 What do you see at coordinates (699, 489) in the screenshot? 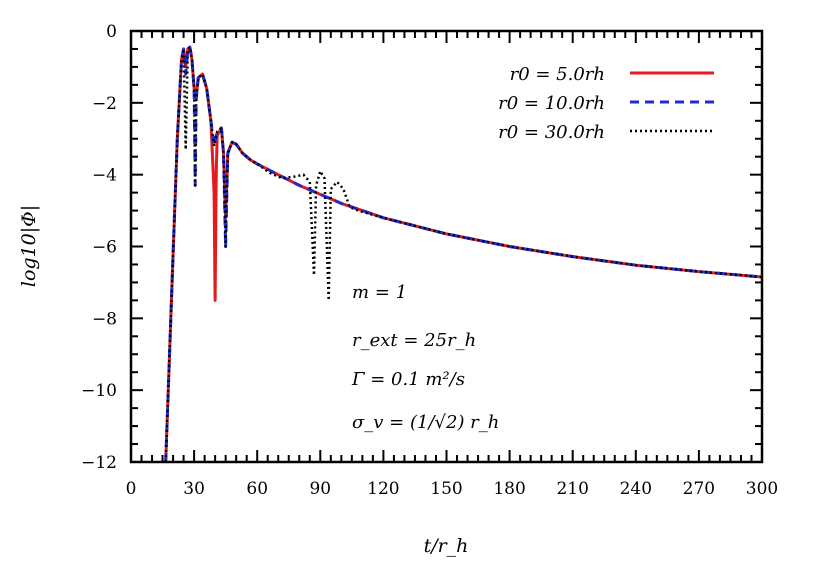
I see `x-tick-label: 270` at bounding box center [699, 489].